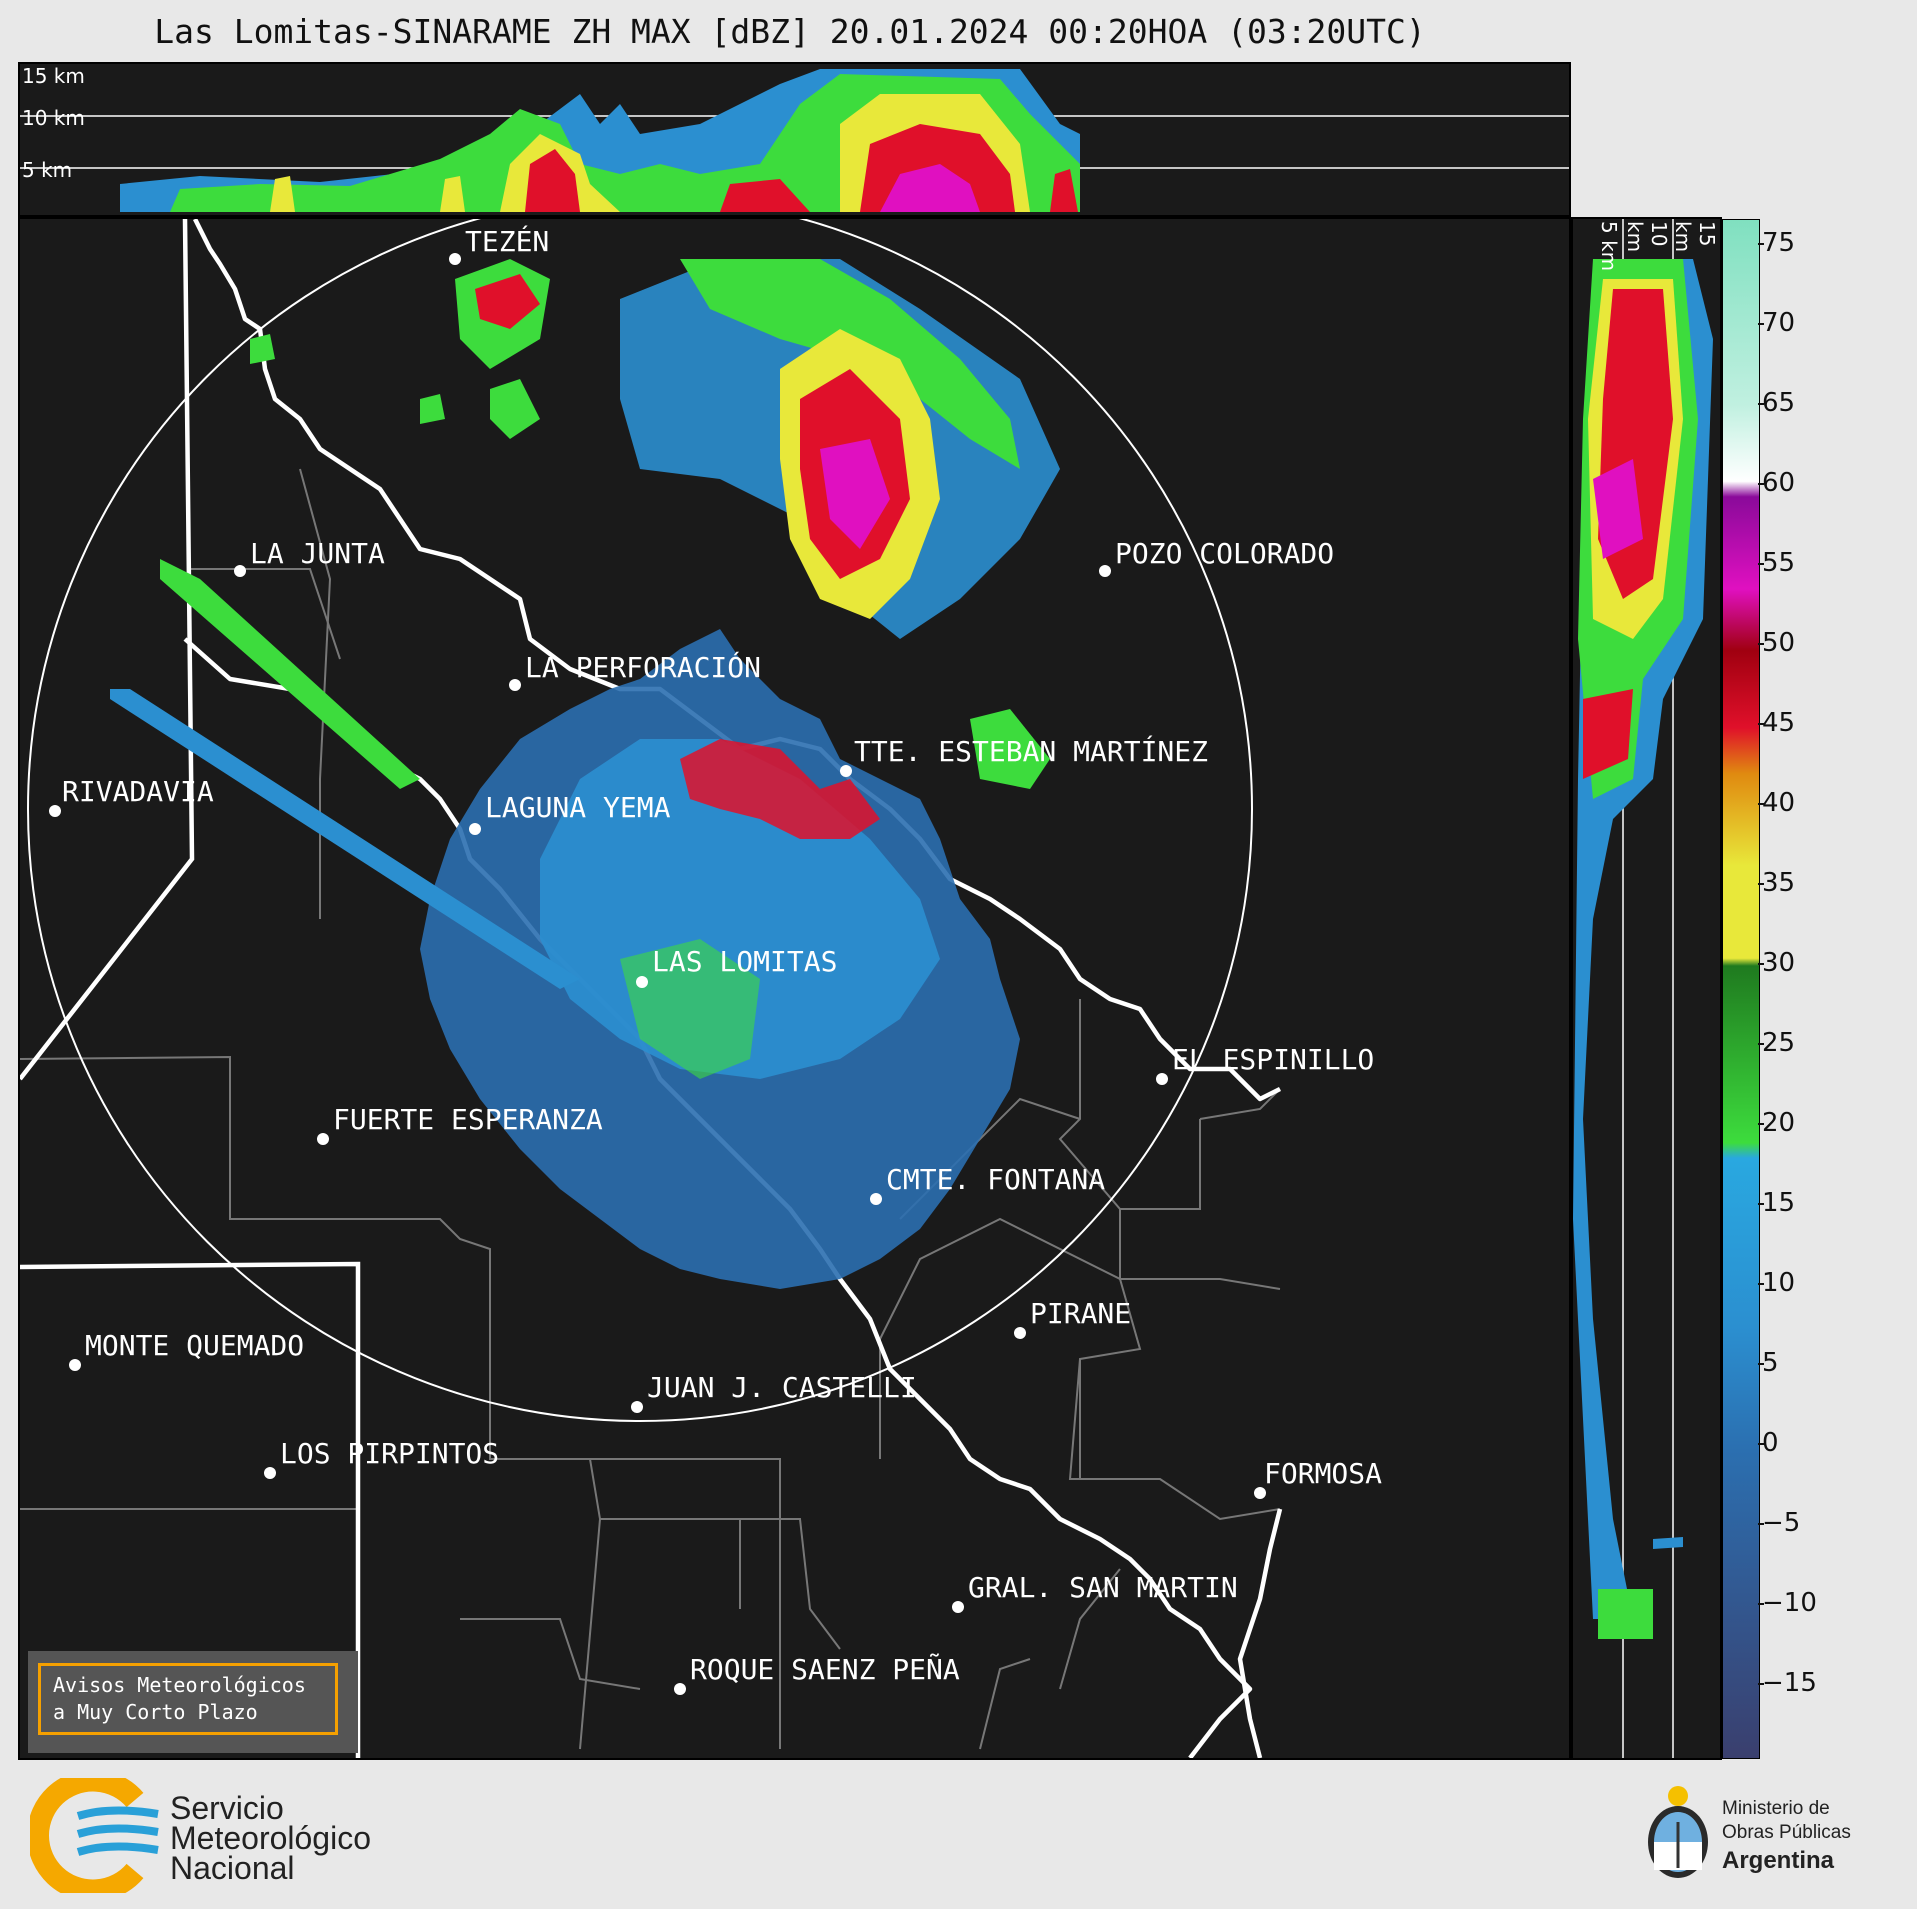  Describe the element at coordinates (1776, 1123) in the screenshot. I see `colorbar-tick-label: 20` at that location.